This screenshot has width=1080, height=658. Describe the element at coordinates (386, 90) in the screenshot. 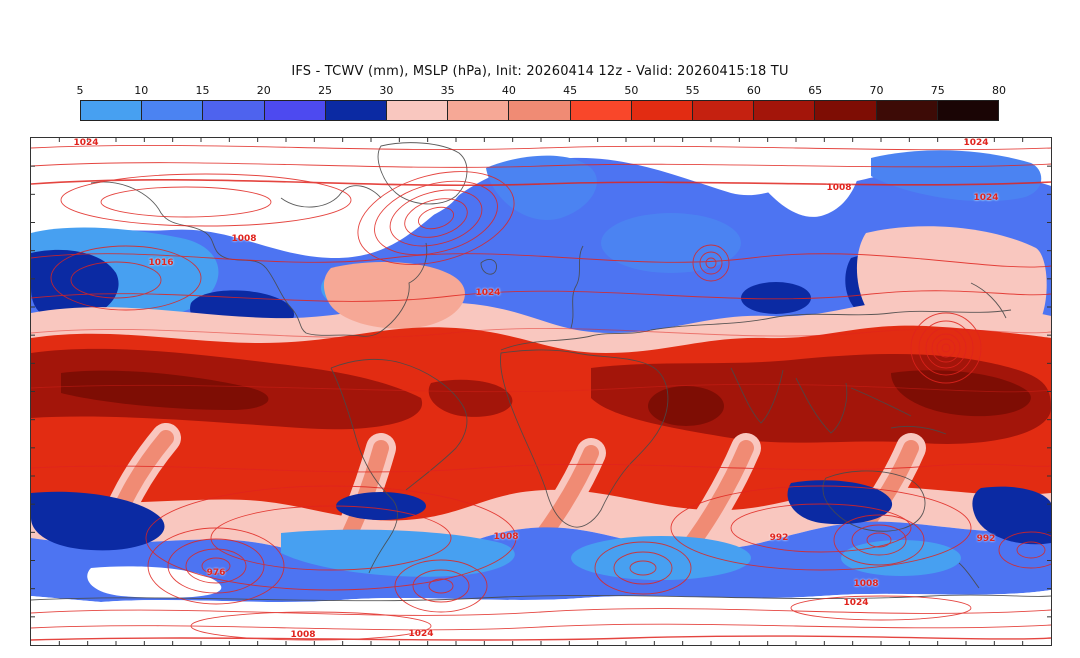

I see `colorbar-tick-label: 30` at that location.